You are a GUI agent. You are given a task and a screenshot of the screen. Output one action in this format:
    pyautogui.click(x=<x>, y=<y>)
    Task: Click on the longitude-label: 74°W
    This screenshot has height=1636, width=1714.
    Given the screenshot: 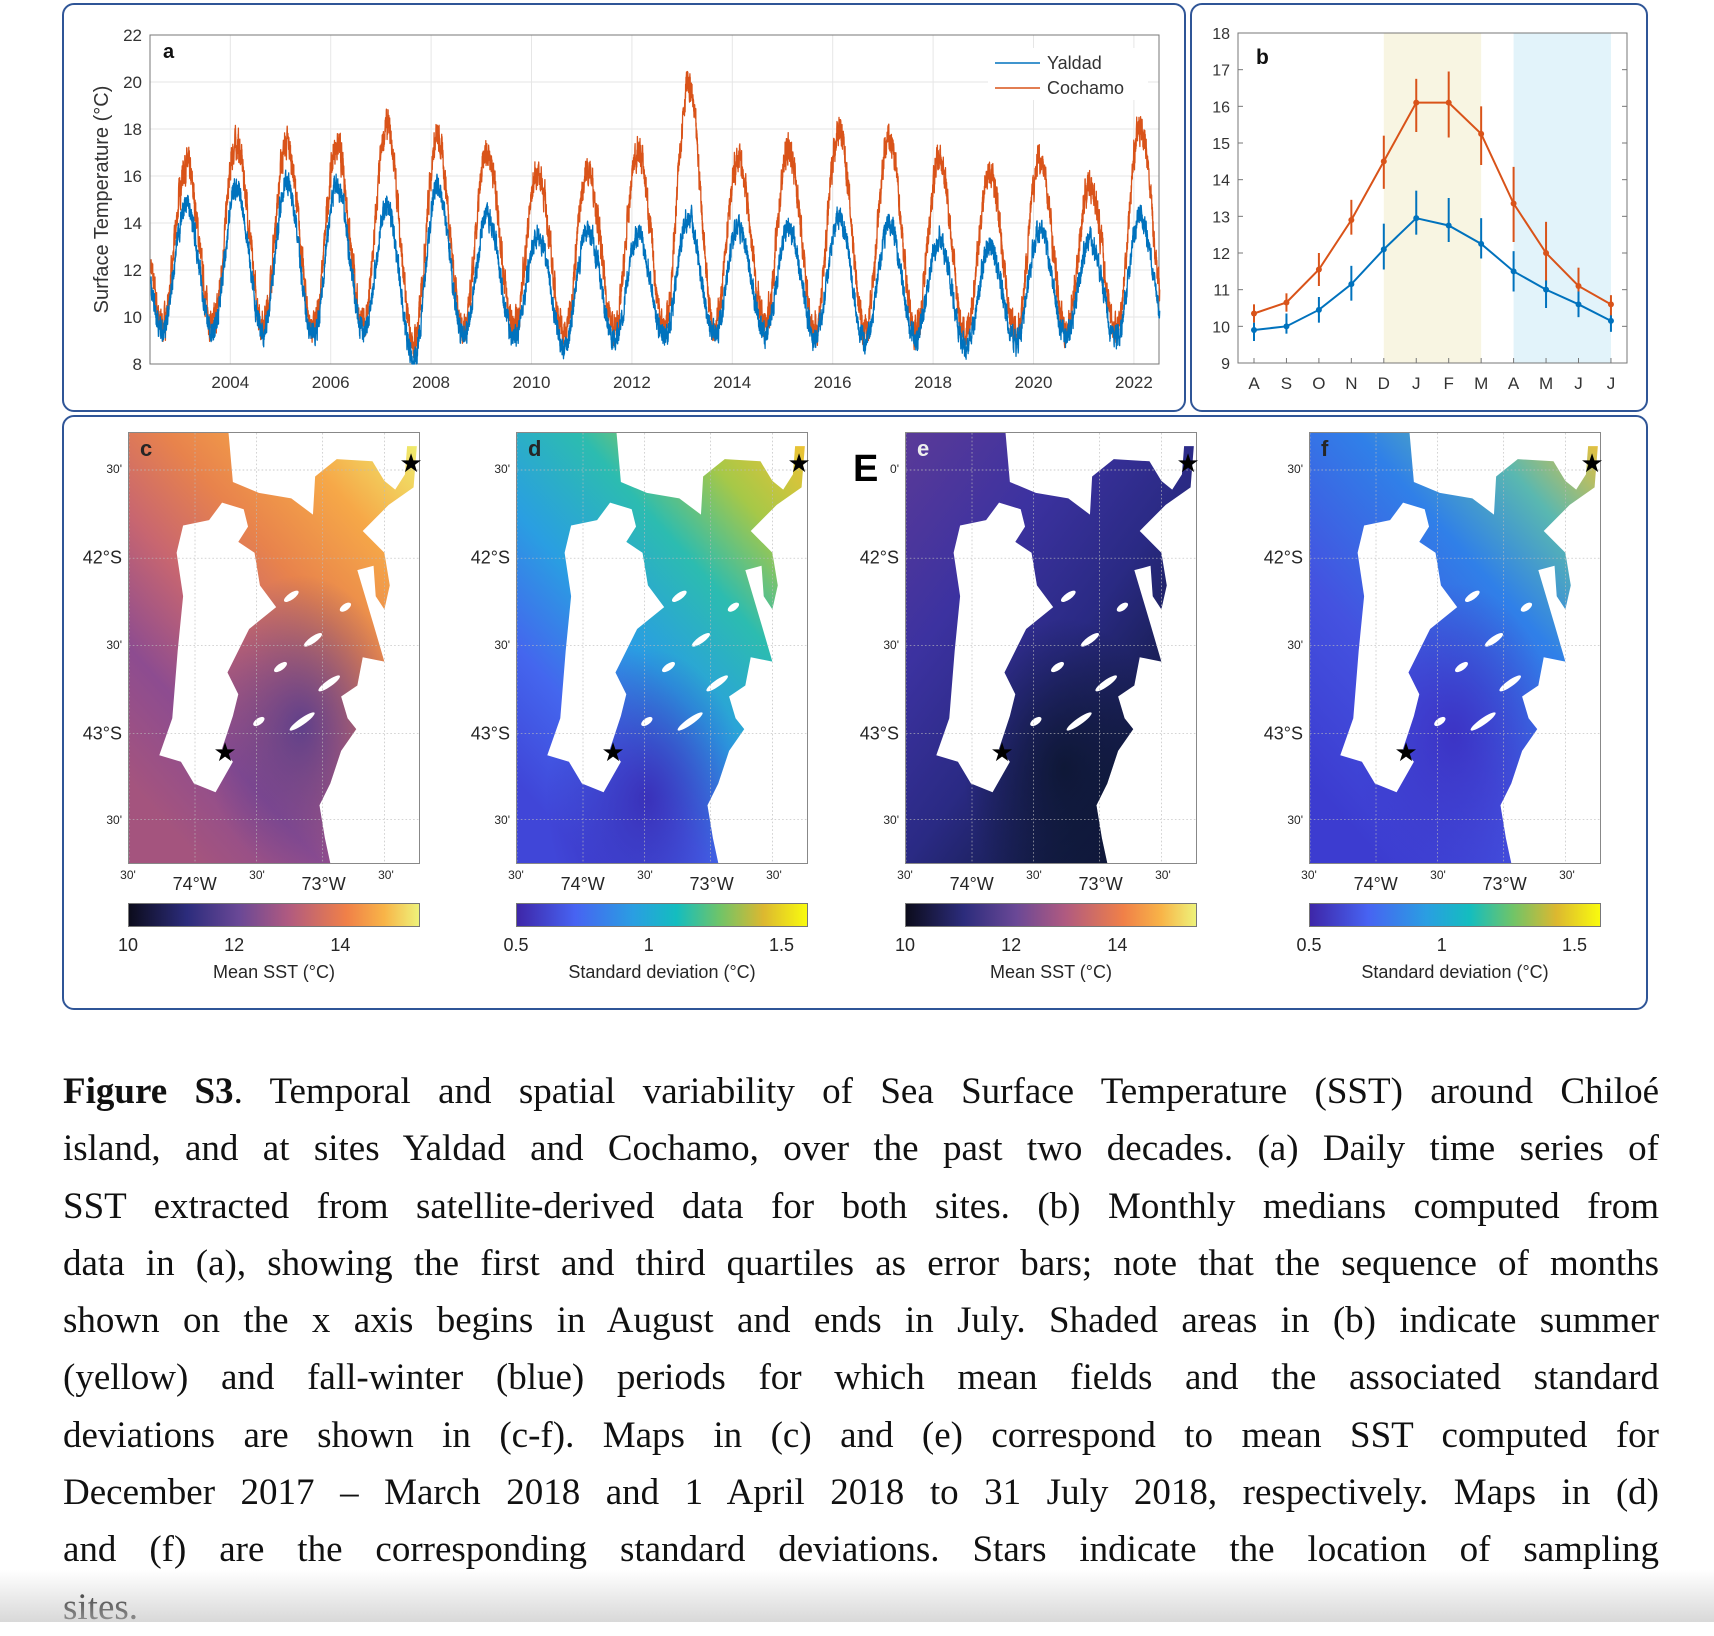 What is the action you would take?
    pyautogui.click(x=971, y=884)
    